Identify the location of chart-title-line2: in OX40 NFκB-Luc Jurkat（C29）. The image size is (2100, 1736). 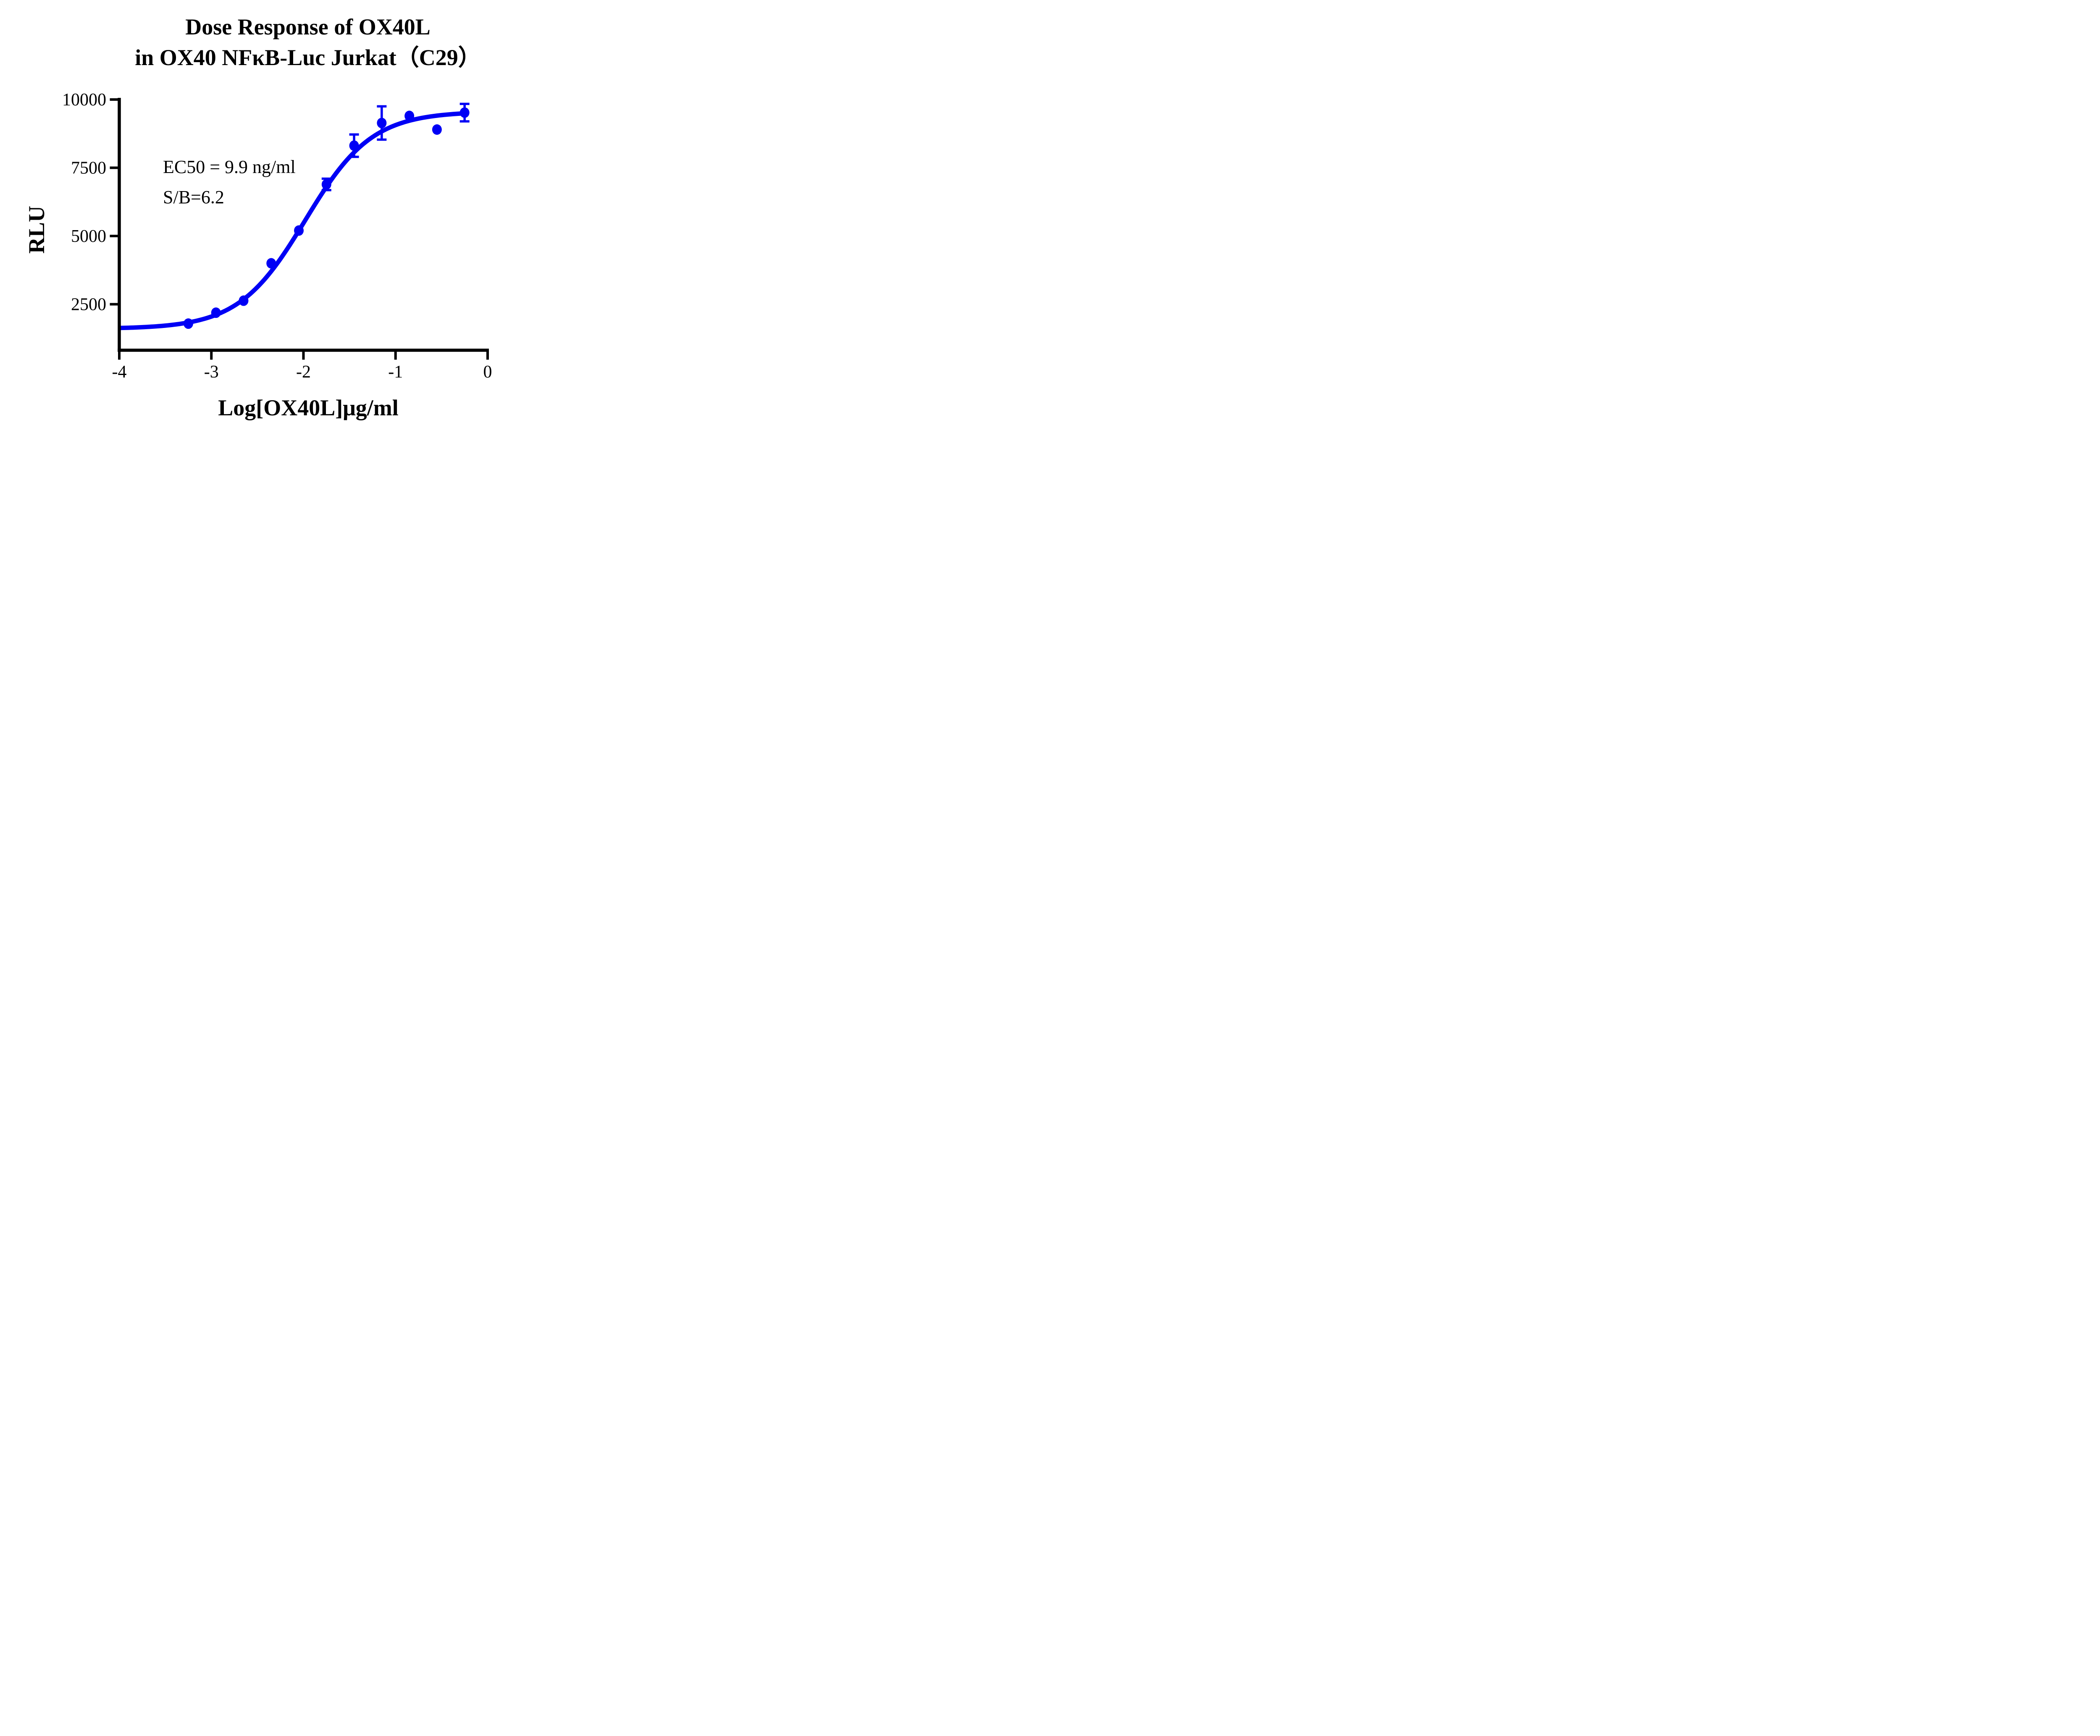
(308, 57).